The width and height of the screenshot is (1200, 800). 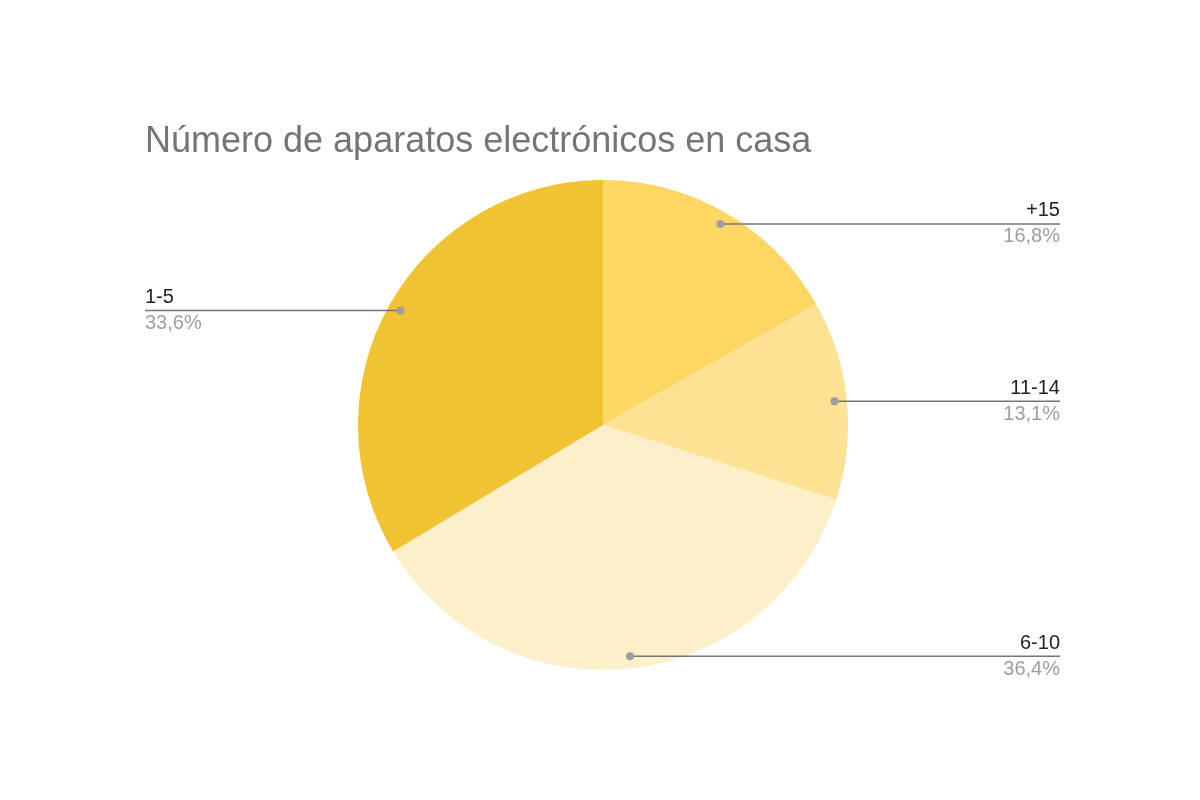 I want to click on slice-label: 6-10, so click(x=1039, y=641).